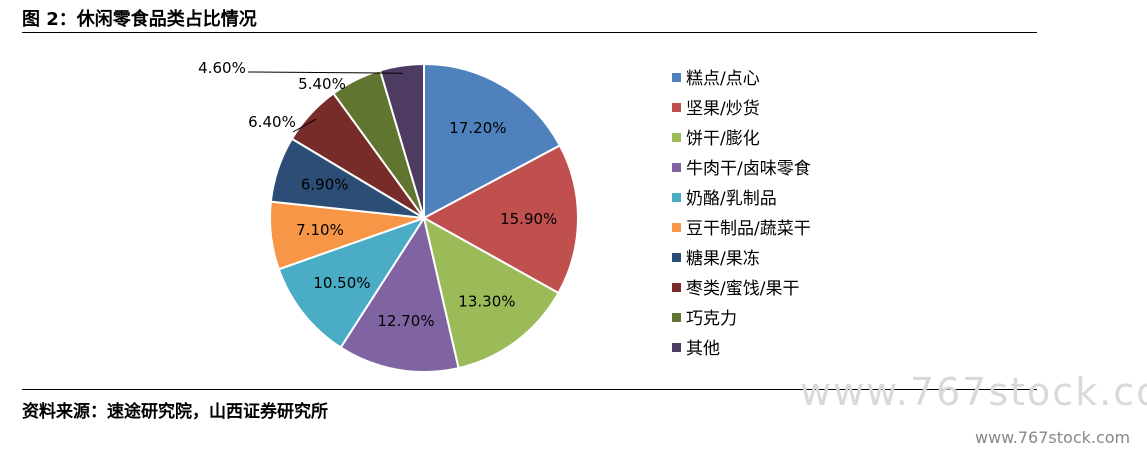 This screenshot has width=1147, height=453. Describe the element at coordinates (528, 219) in the screenshot. I see `slice-label-2: 15.90%` at that location.